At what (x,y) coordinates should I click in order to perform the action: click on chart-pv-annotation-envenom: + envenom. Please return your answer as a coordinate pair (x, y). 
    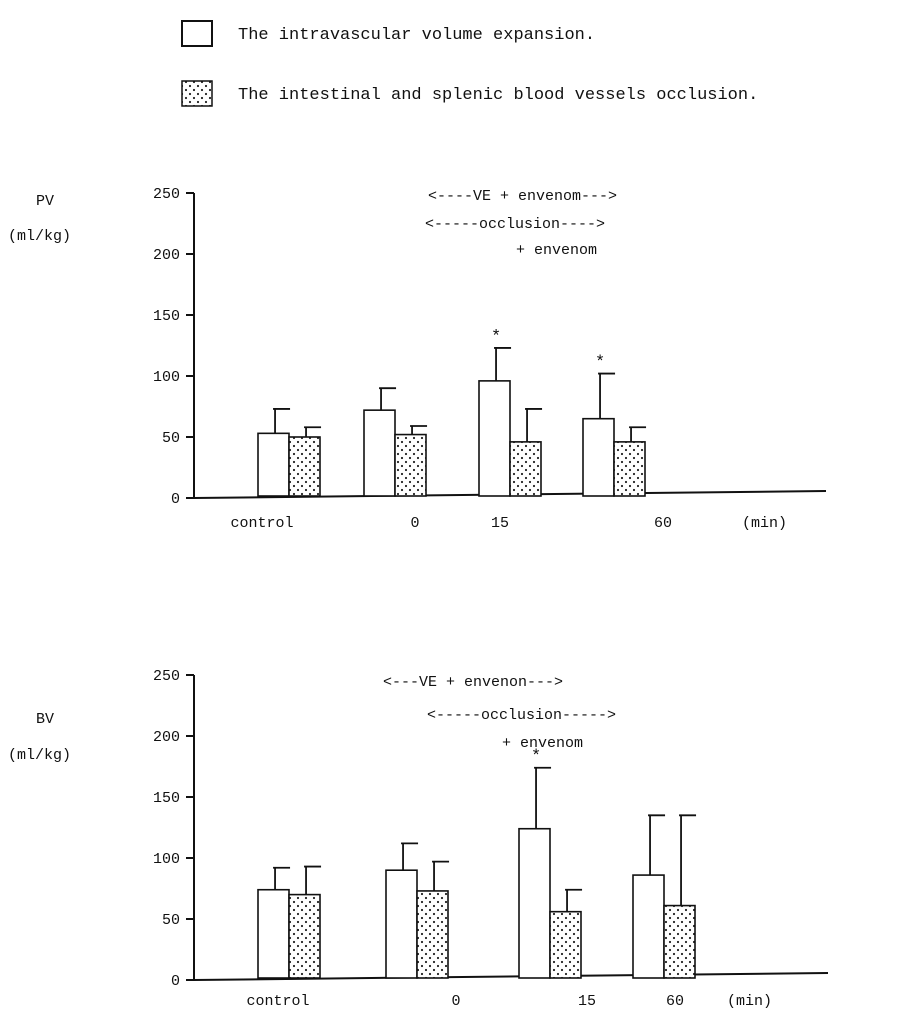
    Looking at the image, I should click on (556, 250).